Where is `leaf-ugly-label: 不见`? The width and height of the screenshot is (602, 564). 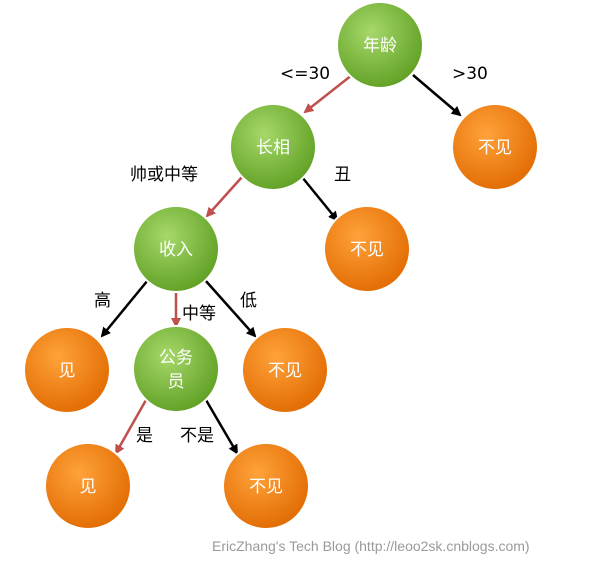
leaf-ugly-label: 不见 is located at coordinates (367, 250).